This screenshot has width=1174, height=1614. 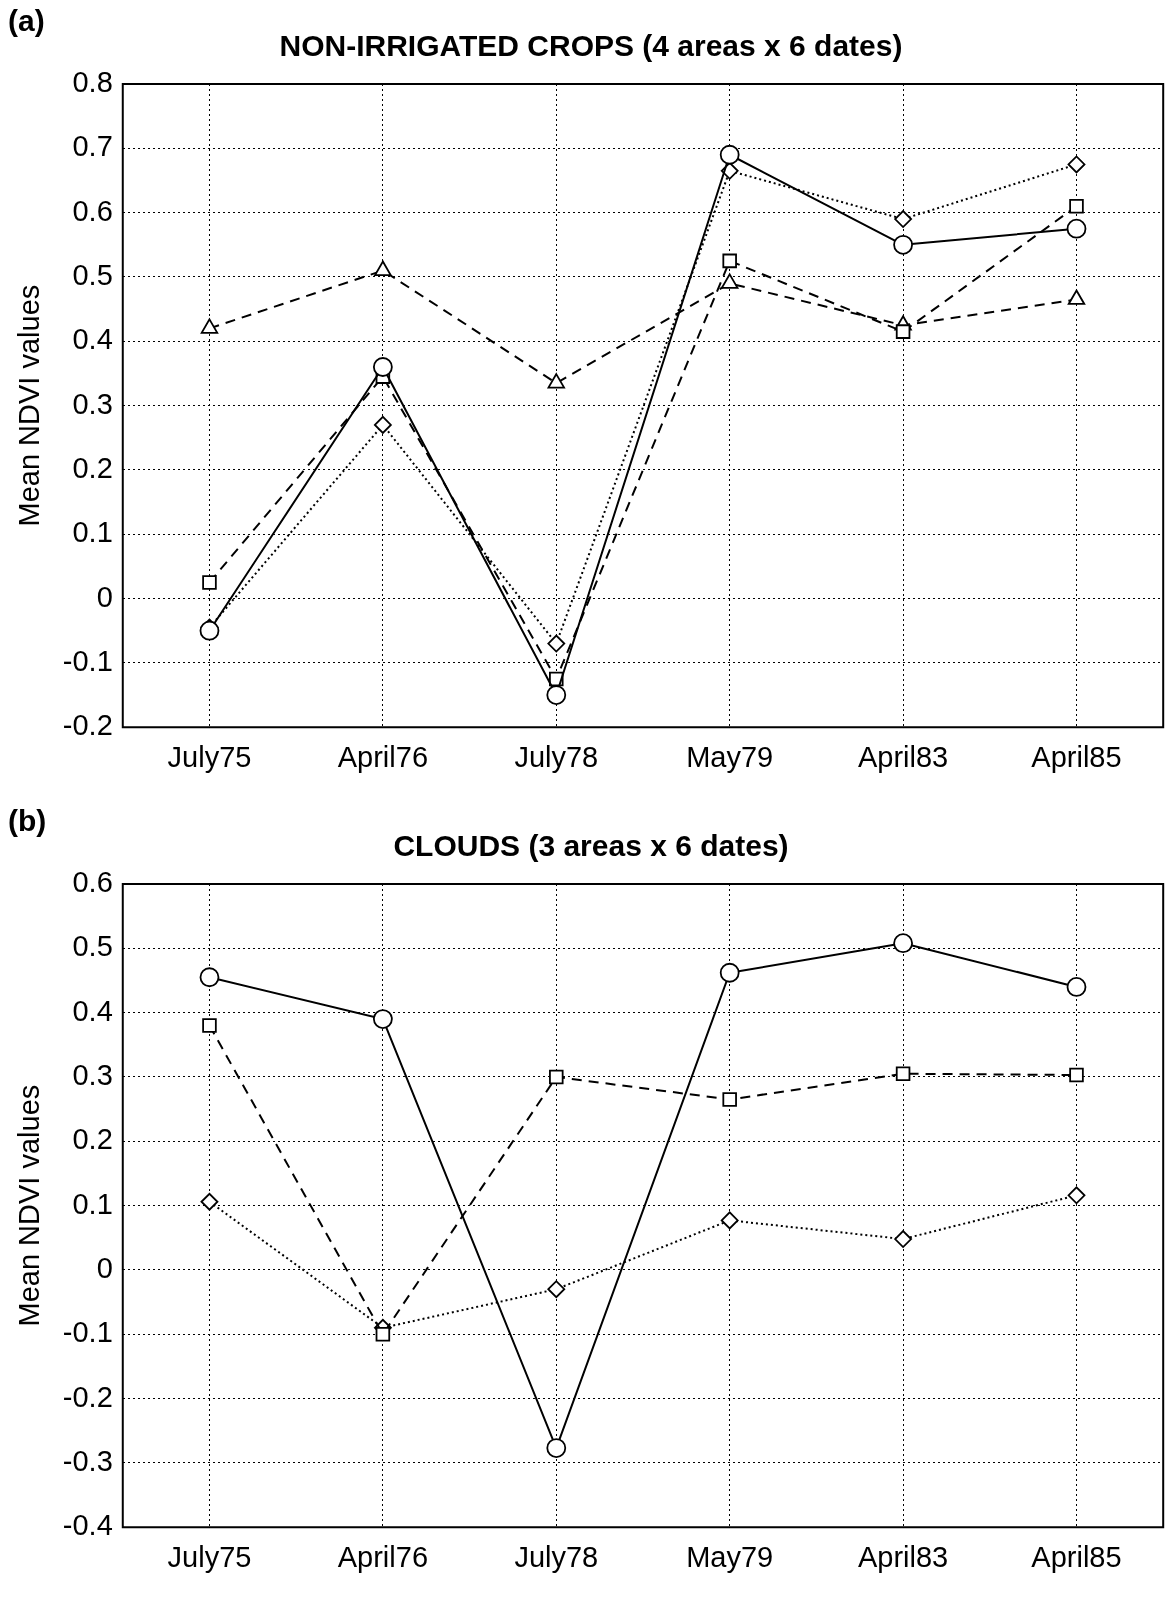 What do you see at coordinates (26, 21) in the screenshot?
I see `text: (a)` at bounding box center [26, 21].